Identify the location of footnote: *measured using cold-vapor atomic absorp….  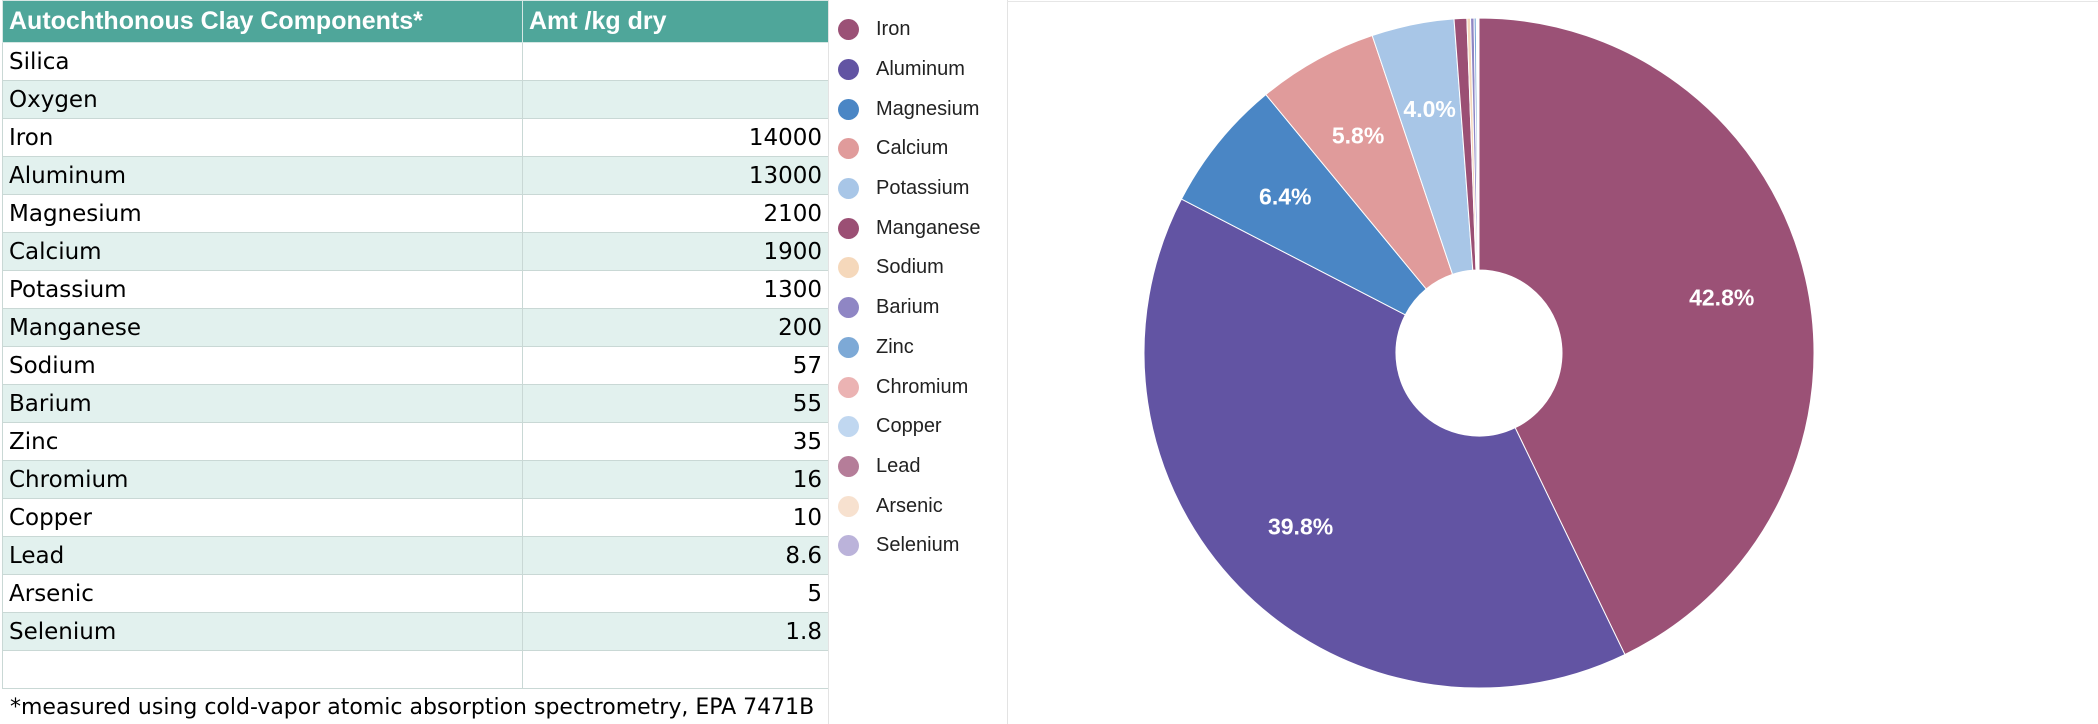
(412, 707).